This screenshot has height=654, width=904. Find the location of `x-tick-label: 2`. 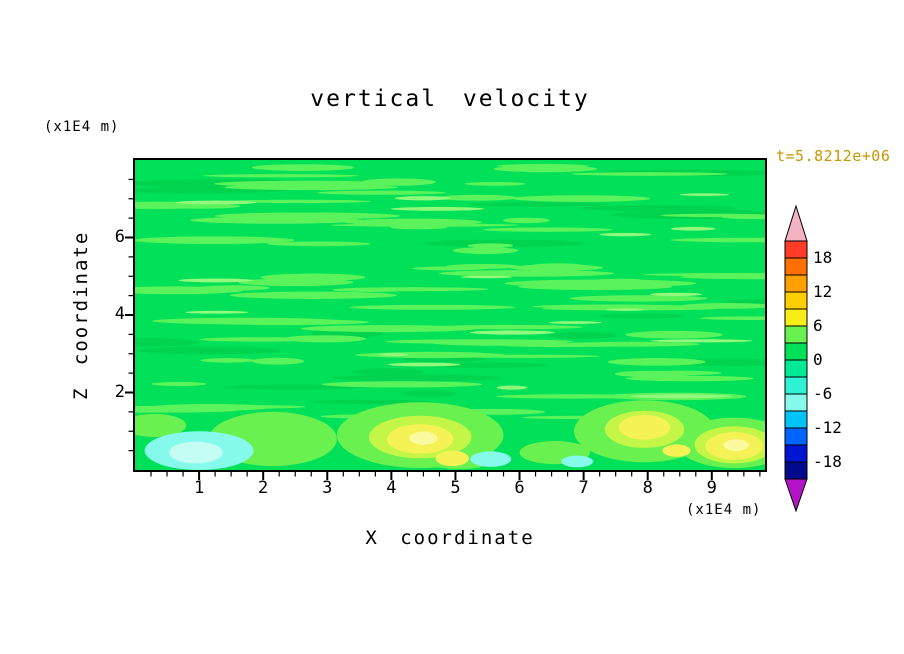

x-tick-label: 2 is located at coordinates (263, 488).